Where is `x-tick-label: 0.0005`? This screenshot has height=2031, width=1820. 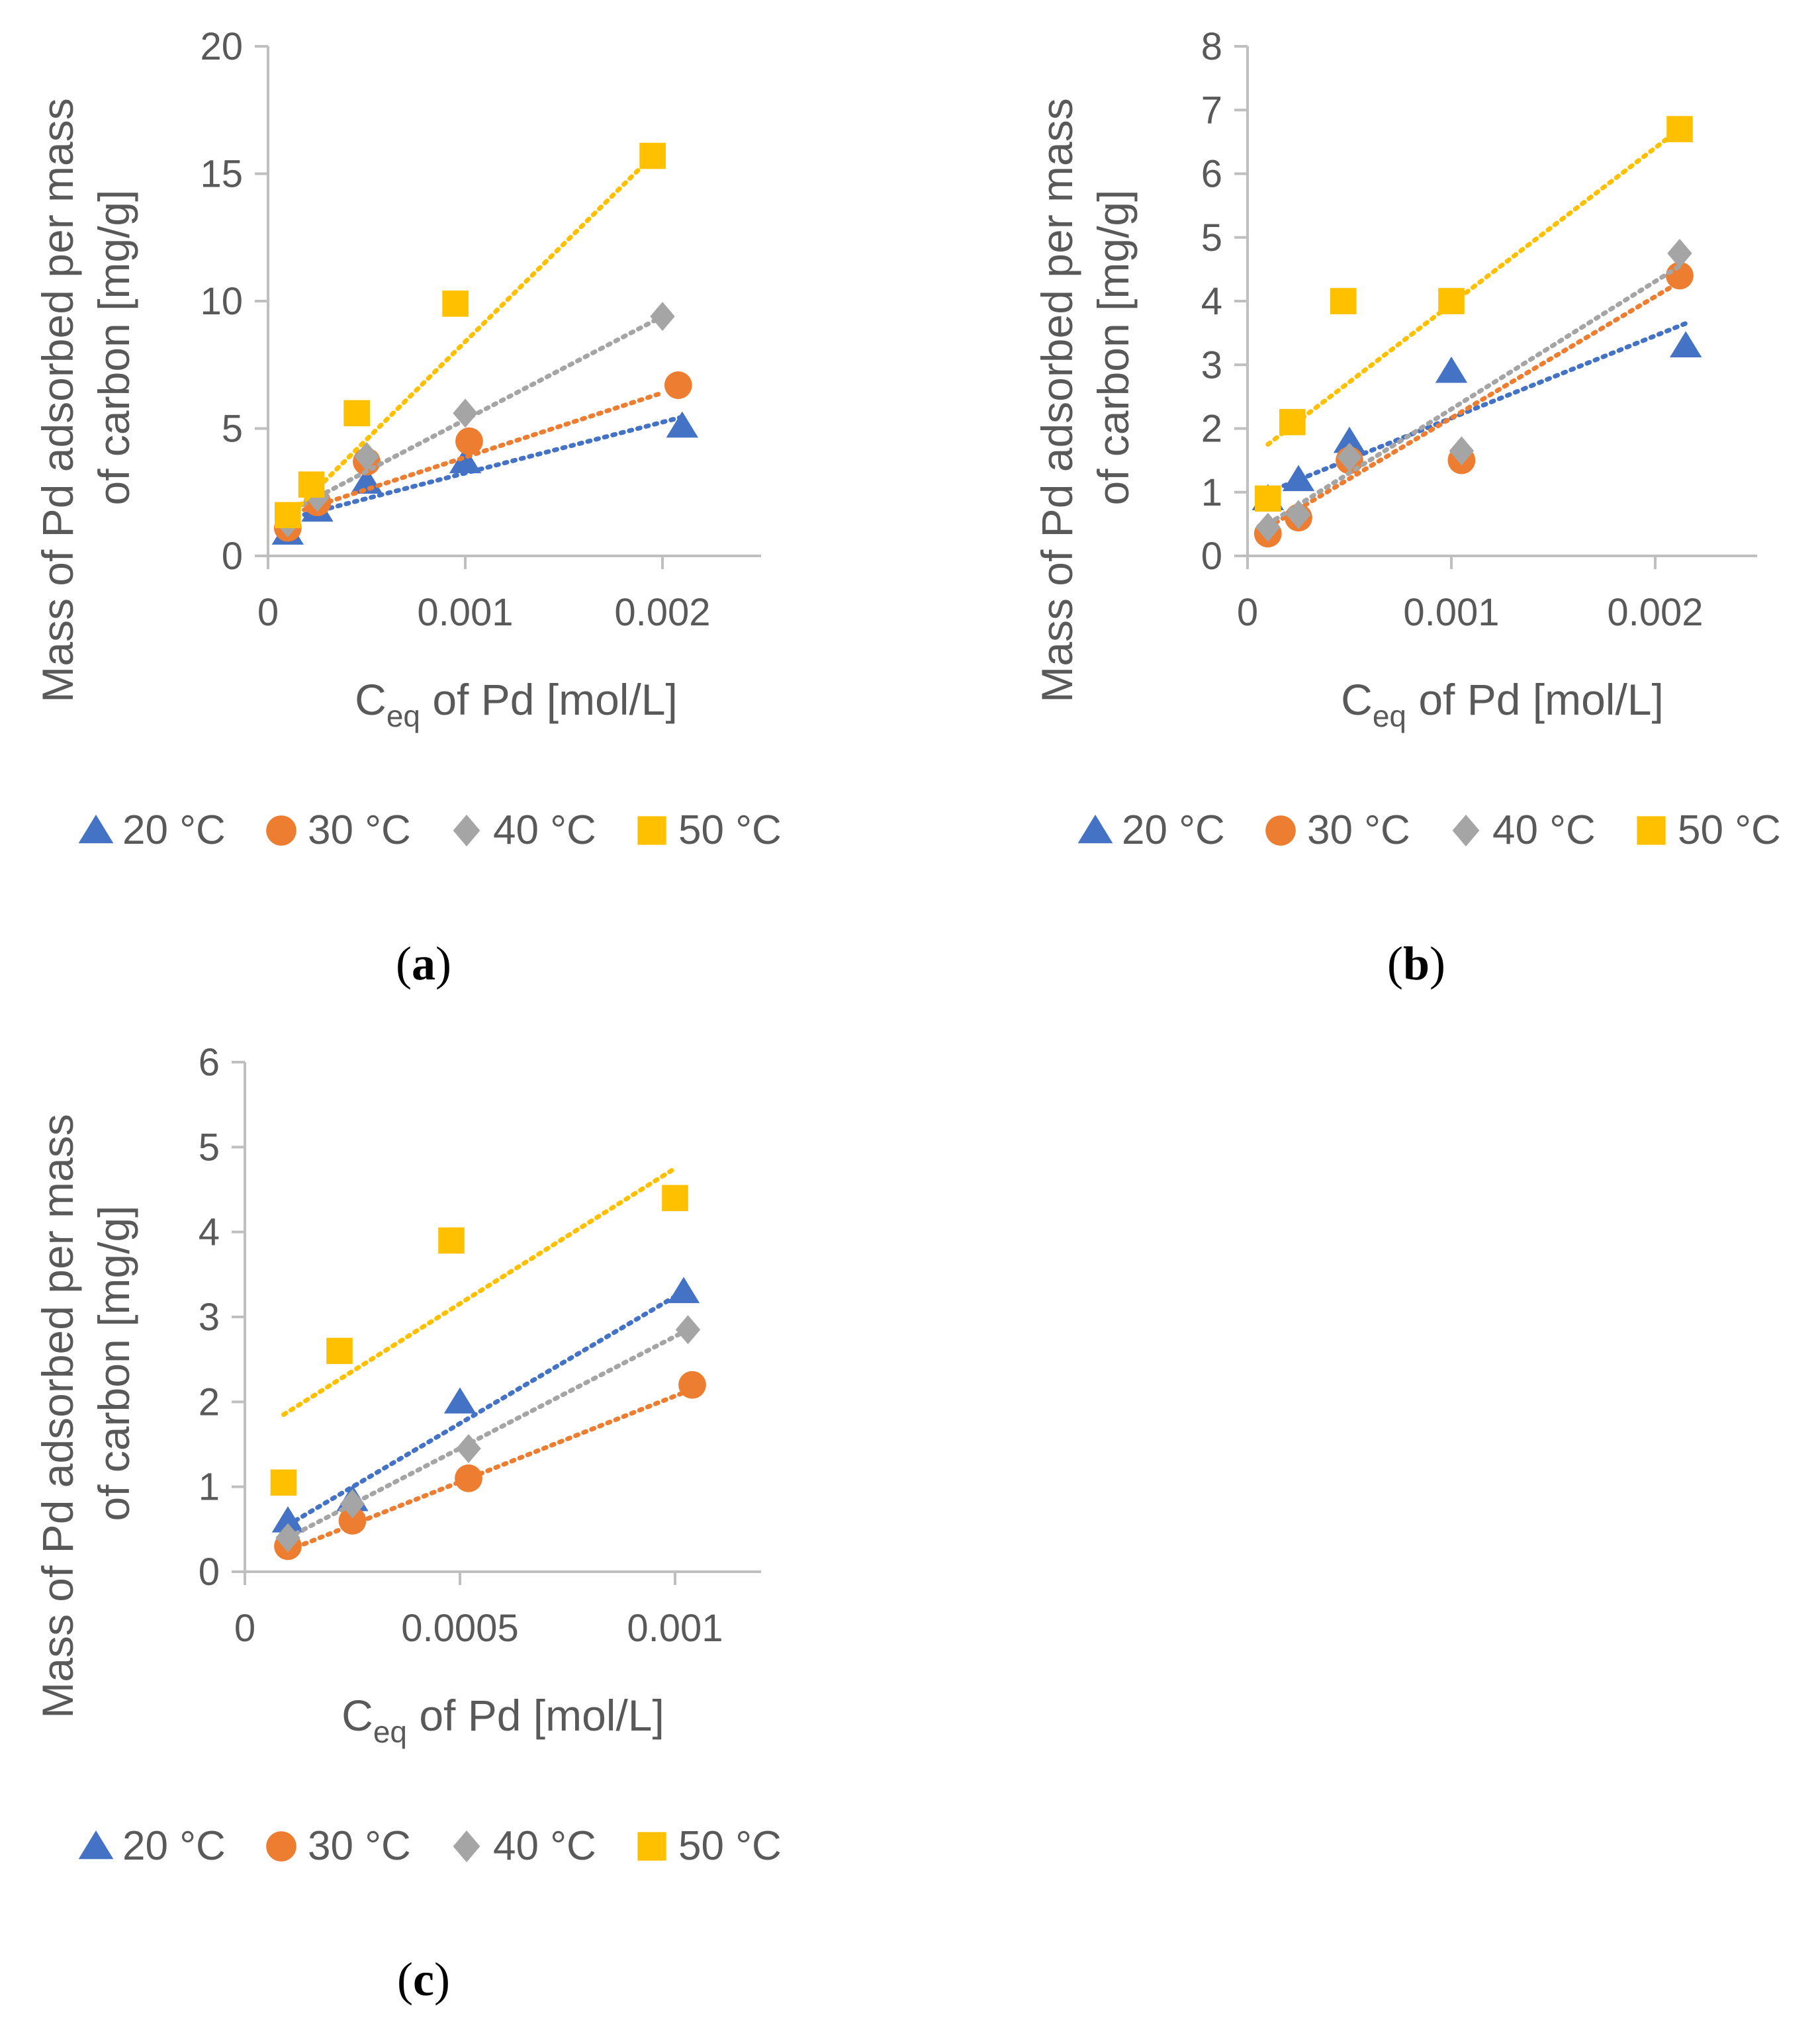
x-tick-label: 0.0005 is located at coordinates (459, 1628).